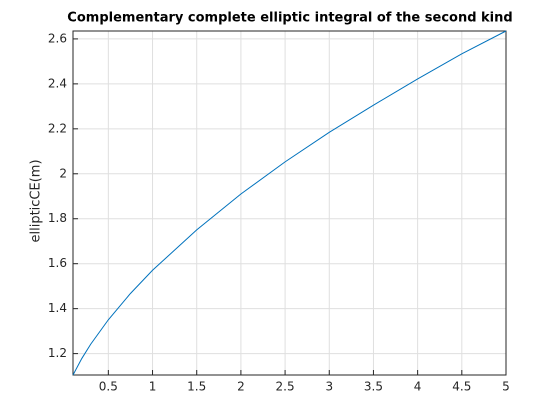 The height and width of the screenshot is (420, 560). Describe the element at coordinates (153, 387) in the screenshot. I see `x-tick-label: 1` at that location.